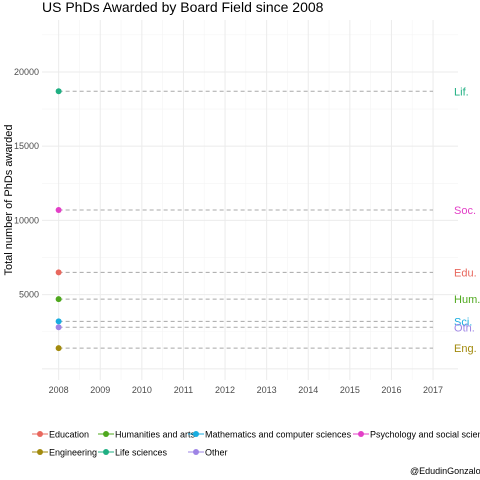 This screenshot has height=480, width=480. I want to click on series-end-label: Eng., so click(465, 349).